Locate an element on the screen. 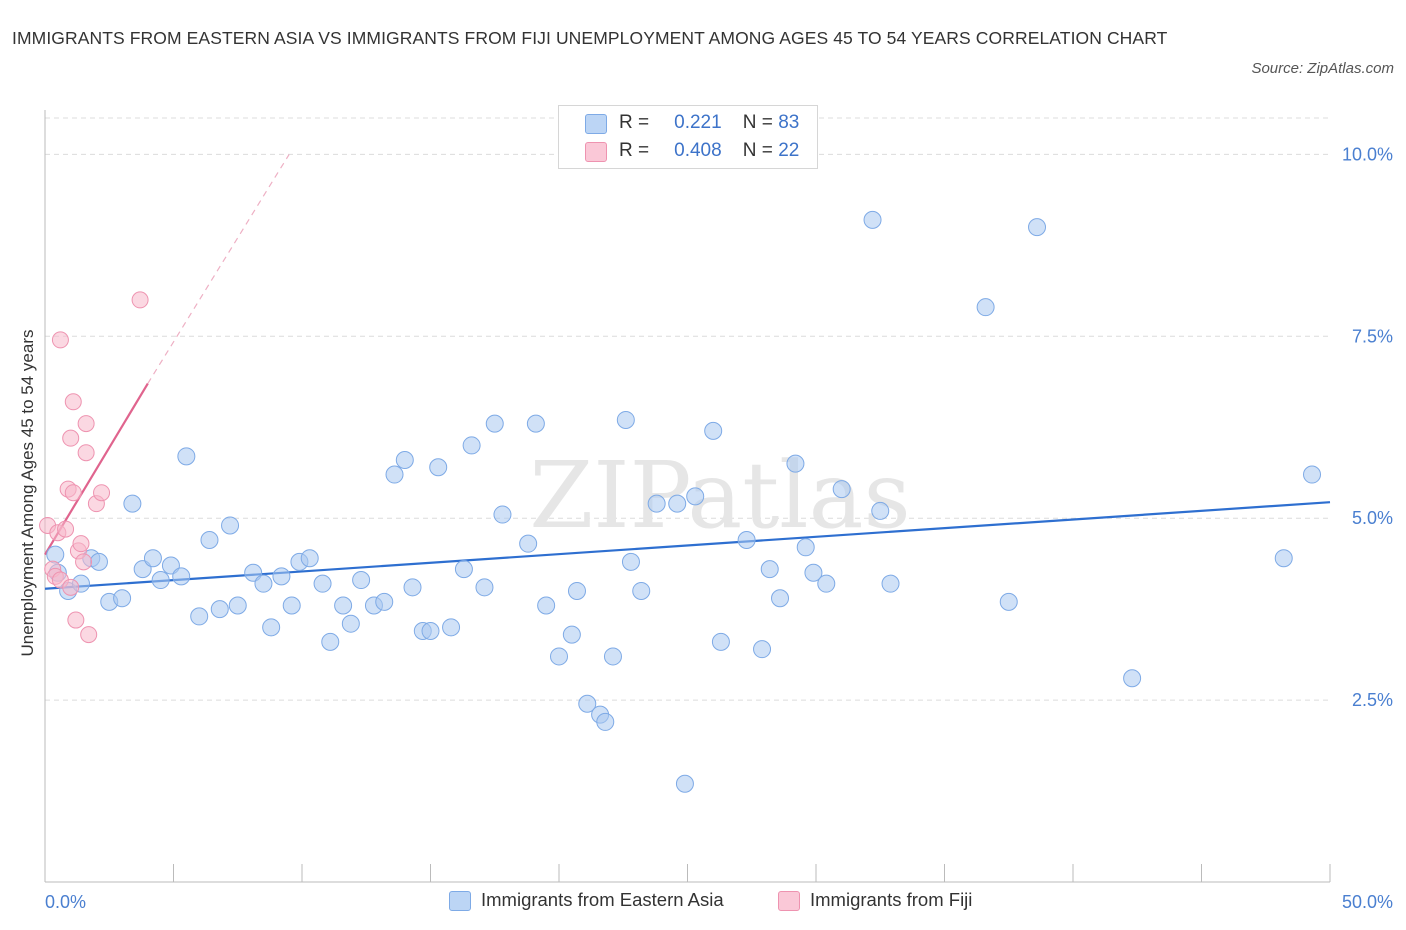 This screenshot has height=930, width=1406. stats-legend: R = 0.221 N = 83 R = 0.408 N = 22 is located at coordinates (688, 137).